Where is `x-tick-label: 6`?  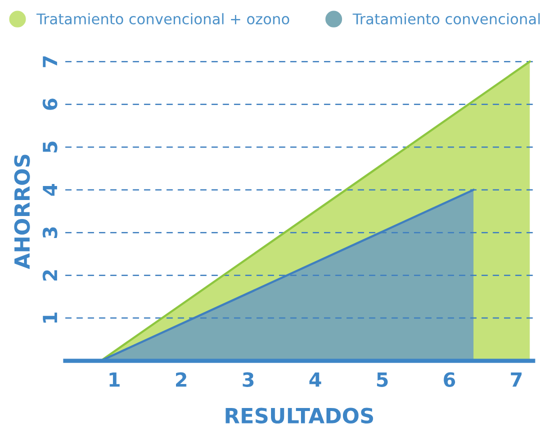 x-tick-label: 6 is located at coordinates (450, 379).